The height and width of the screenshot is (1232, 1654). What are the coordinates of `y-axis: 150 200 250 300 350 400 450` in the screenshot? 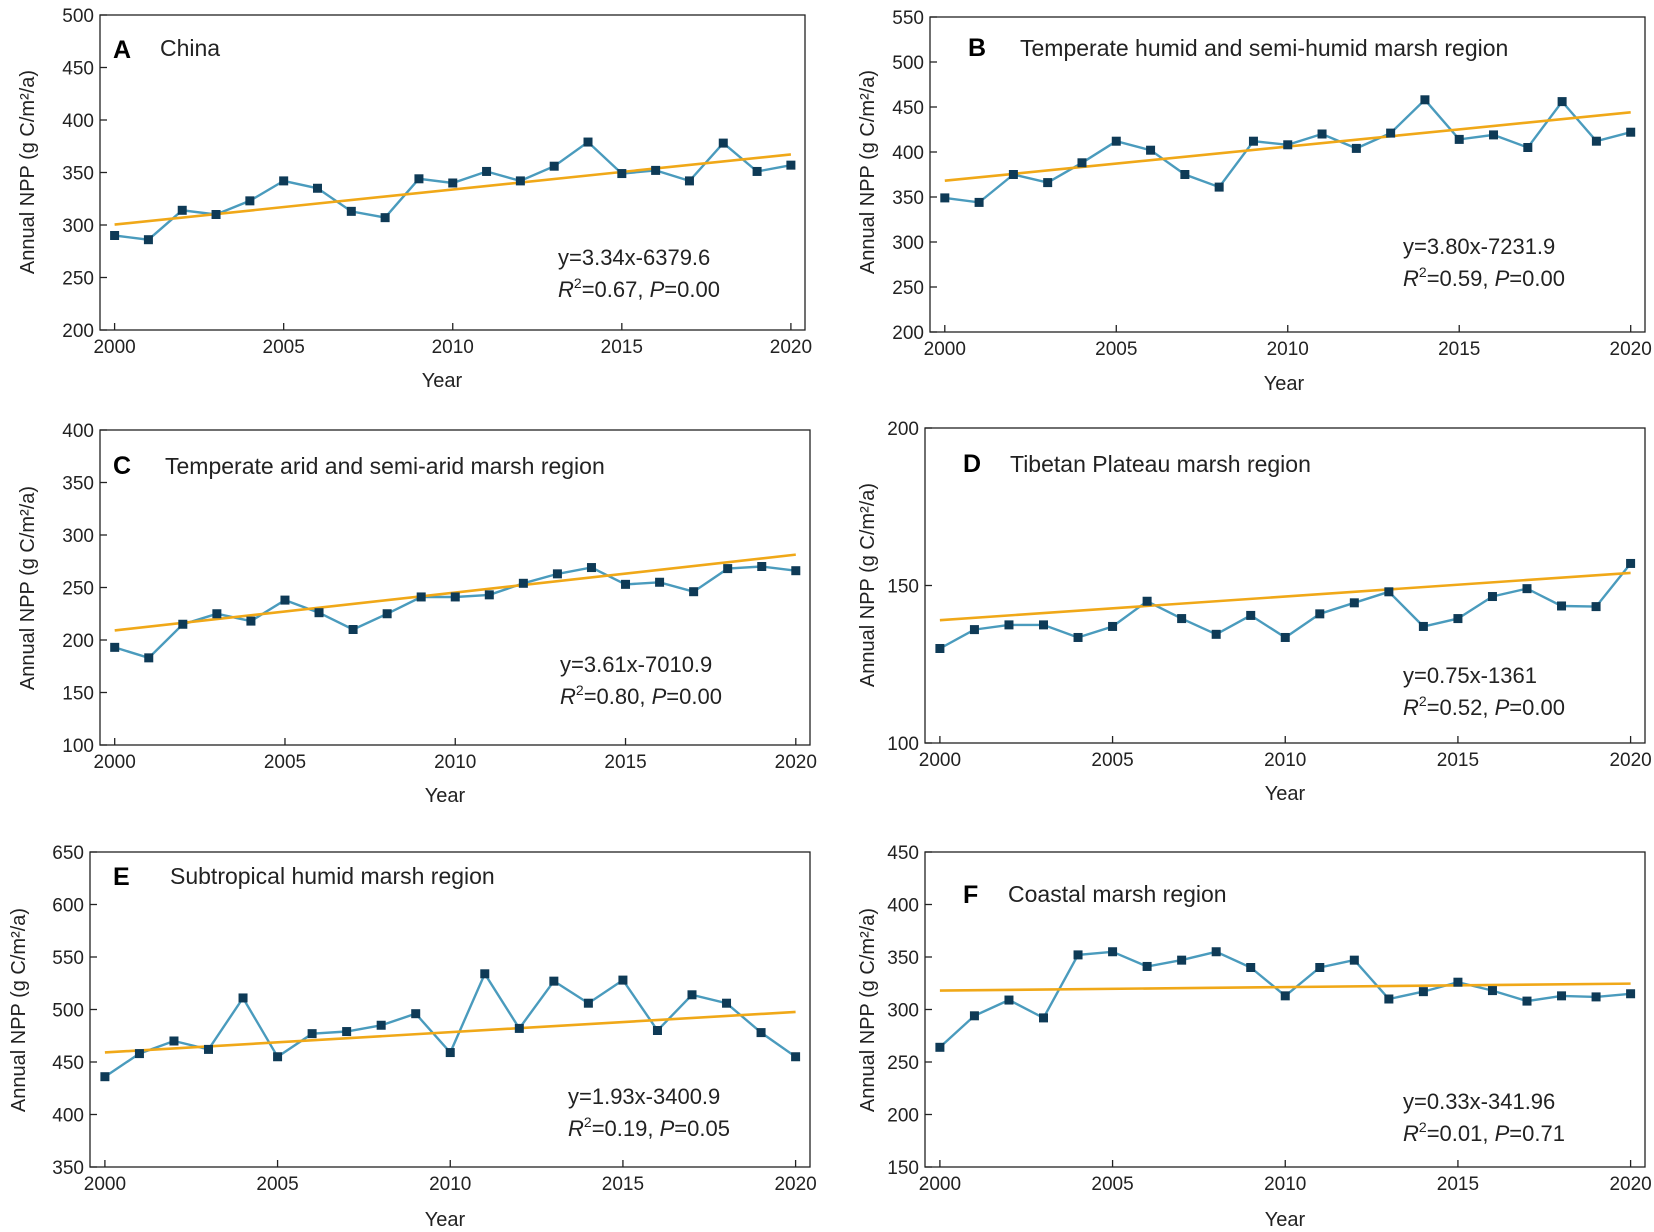 It's located at (909, 1011).